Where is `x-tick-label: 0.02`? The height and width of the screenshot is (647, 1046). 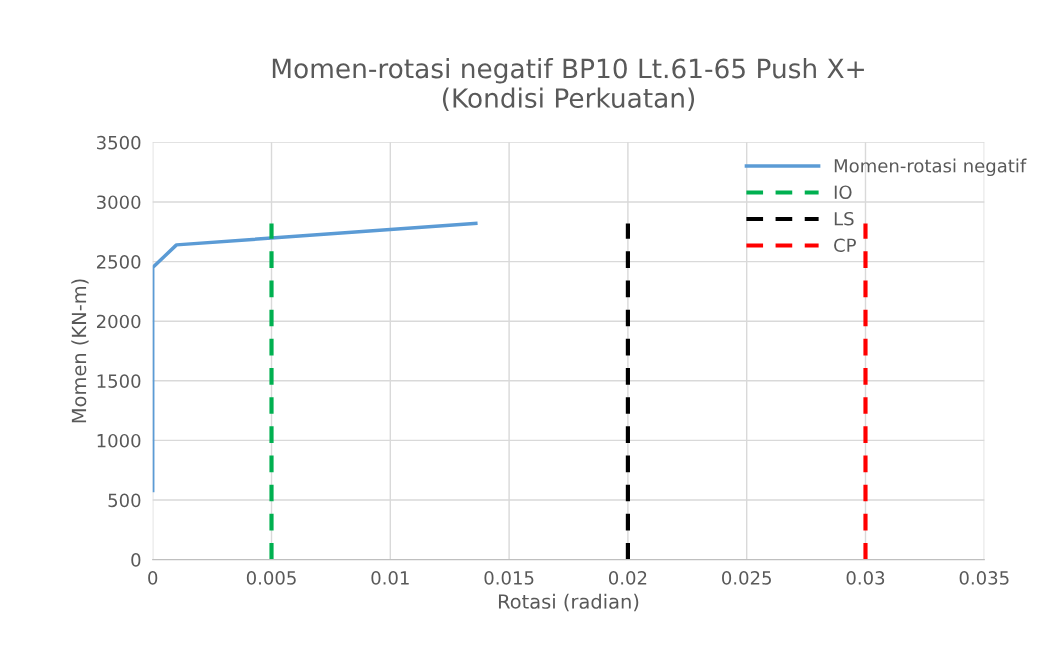
x-tick-label: 0.02 is located at coordinates (627, 578).